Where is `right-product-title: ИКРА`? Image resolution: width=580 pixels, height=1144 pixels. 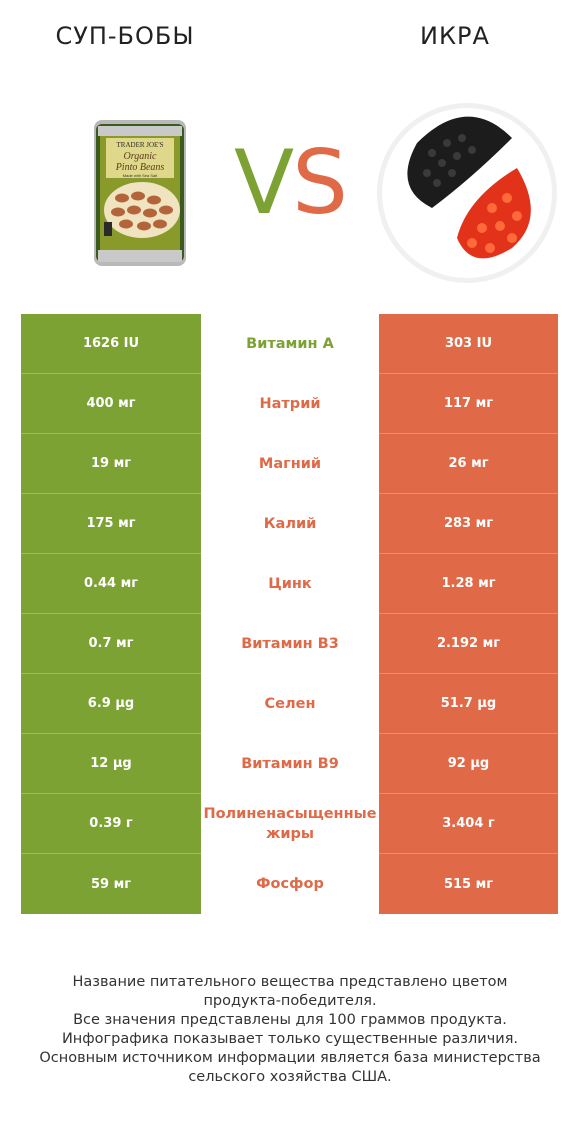 right-product-title: ИКРА is located at coordinates (455, 36).